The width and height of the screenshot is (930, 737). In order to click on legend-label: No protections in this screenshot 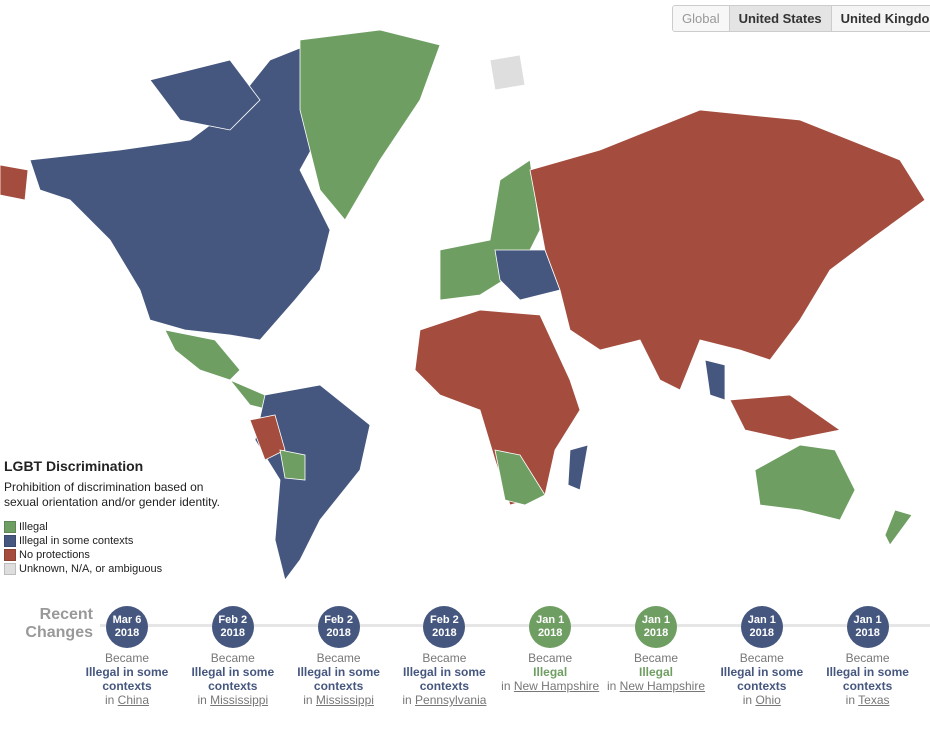, I will do `click(54, 555)`.